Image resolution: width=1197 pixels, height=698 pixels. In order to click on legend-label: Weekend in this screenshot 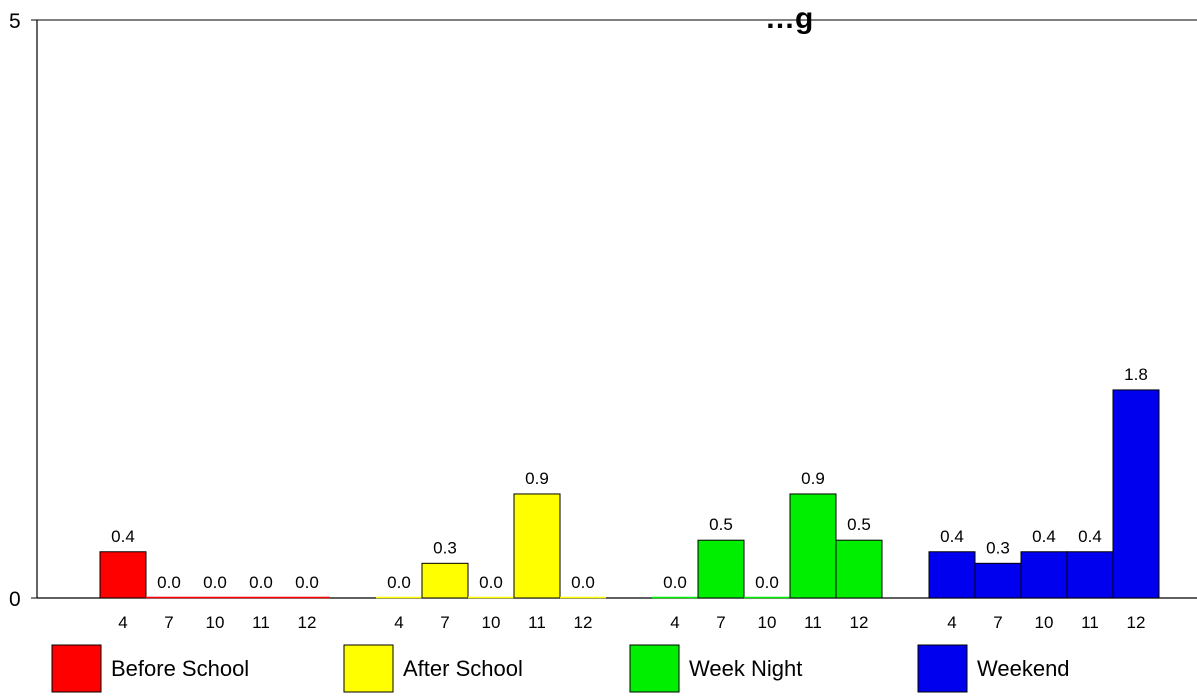, I will do `click(1023, 668)`.